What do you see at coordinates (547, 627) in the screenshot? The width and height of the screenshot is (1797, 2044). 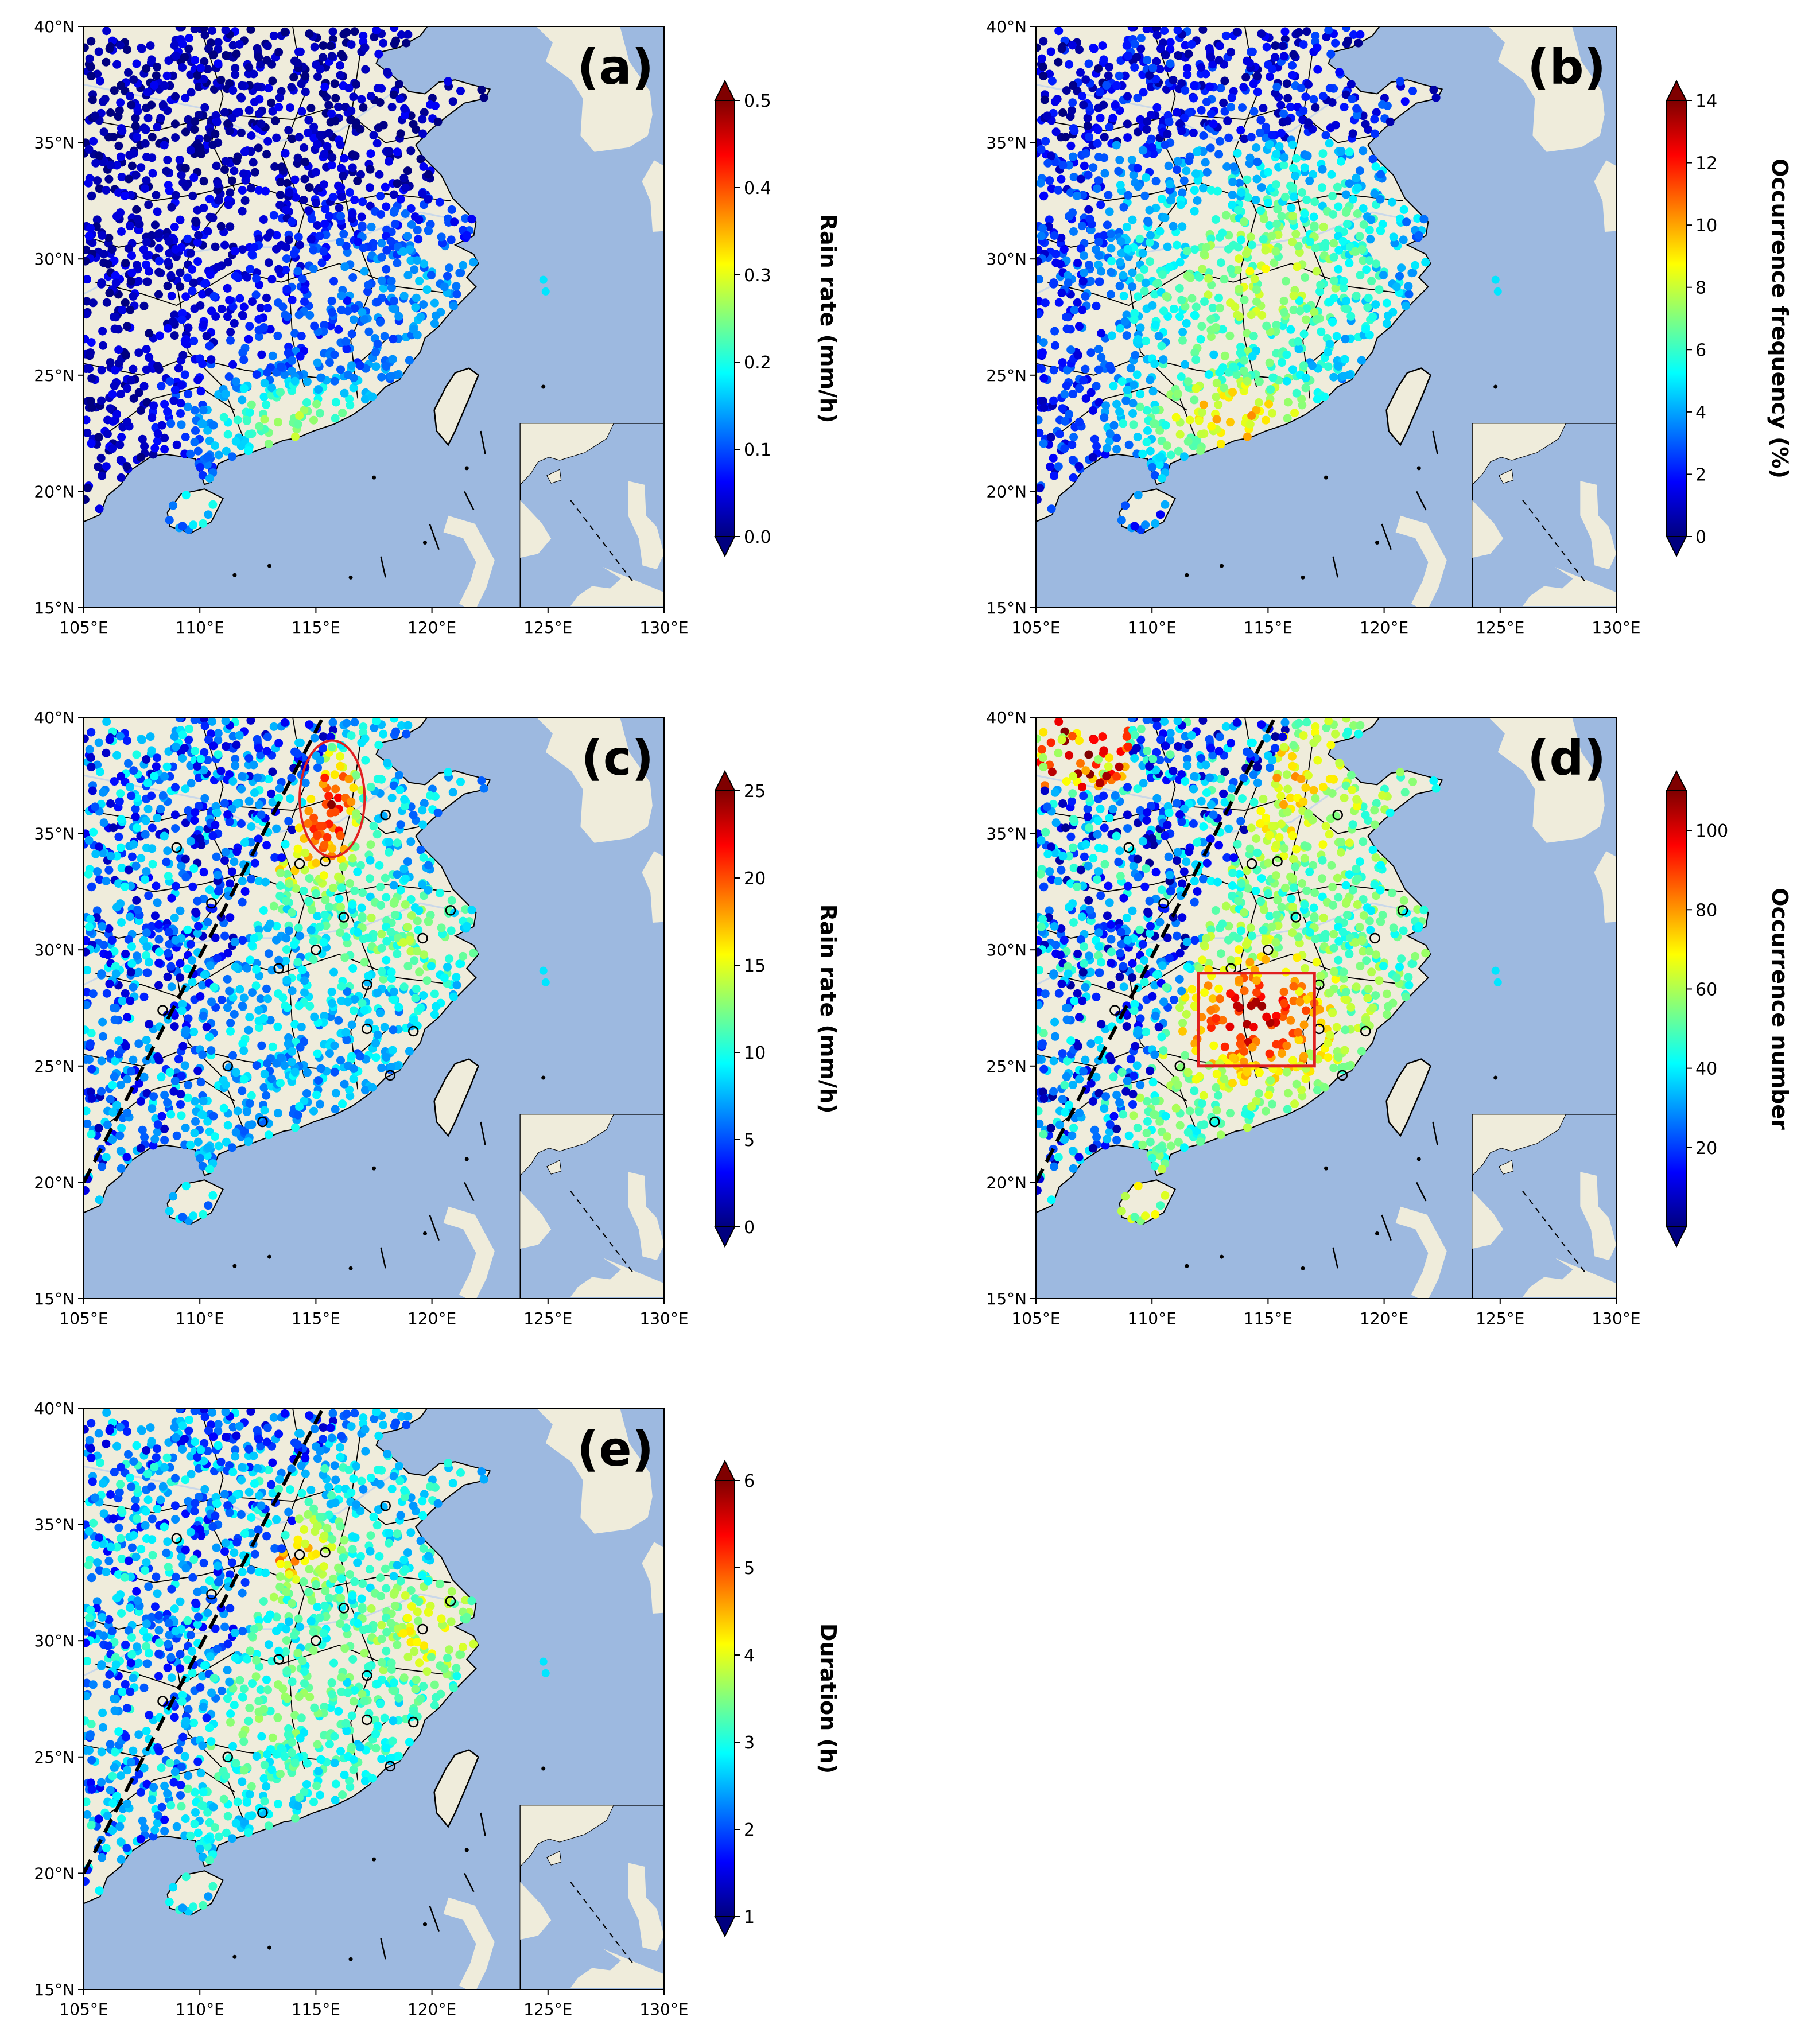 I see `x-tick-label: 125°E` at bounding box center [547, 627].